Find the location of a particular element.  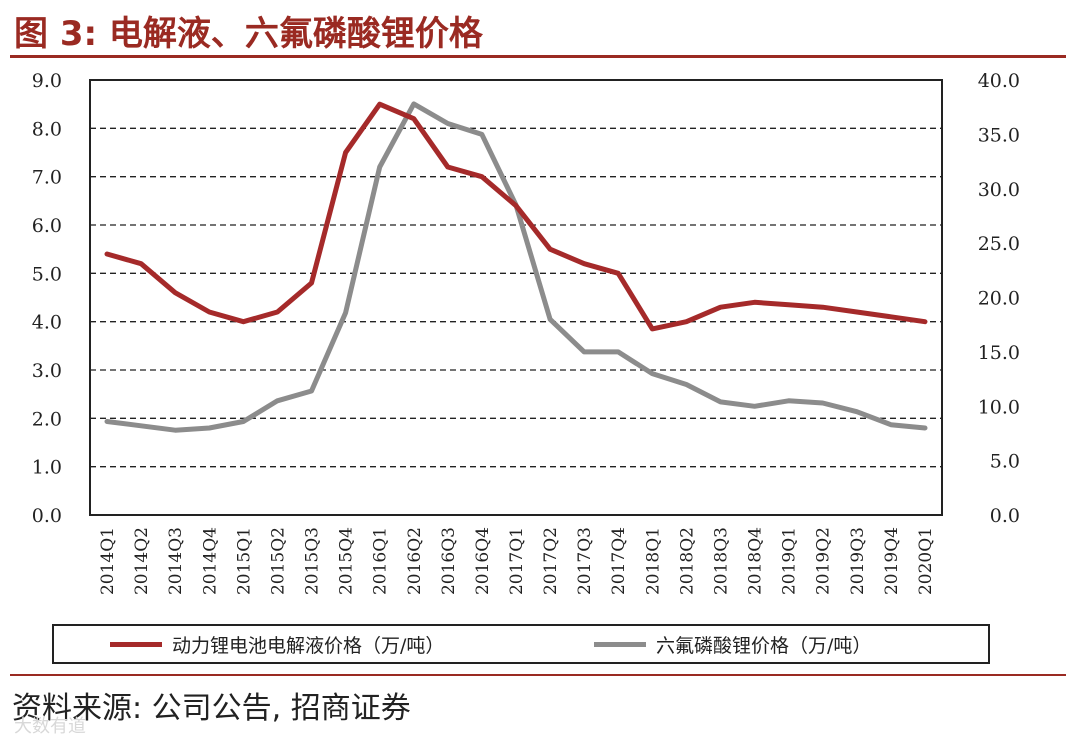

x-tick-label: 2019Q2 is located at coordinates (824, 561).